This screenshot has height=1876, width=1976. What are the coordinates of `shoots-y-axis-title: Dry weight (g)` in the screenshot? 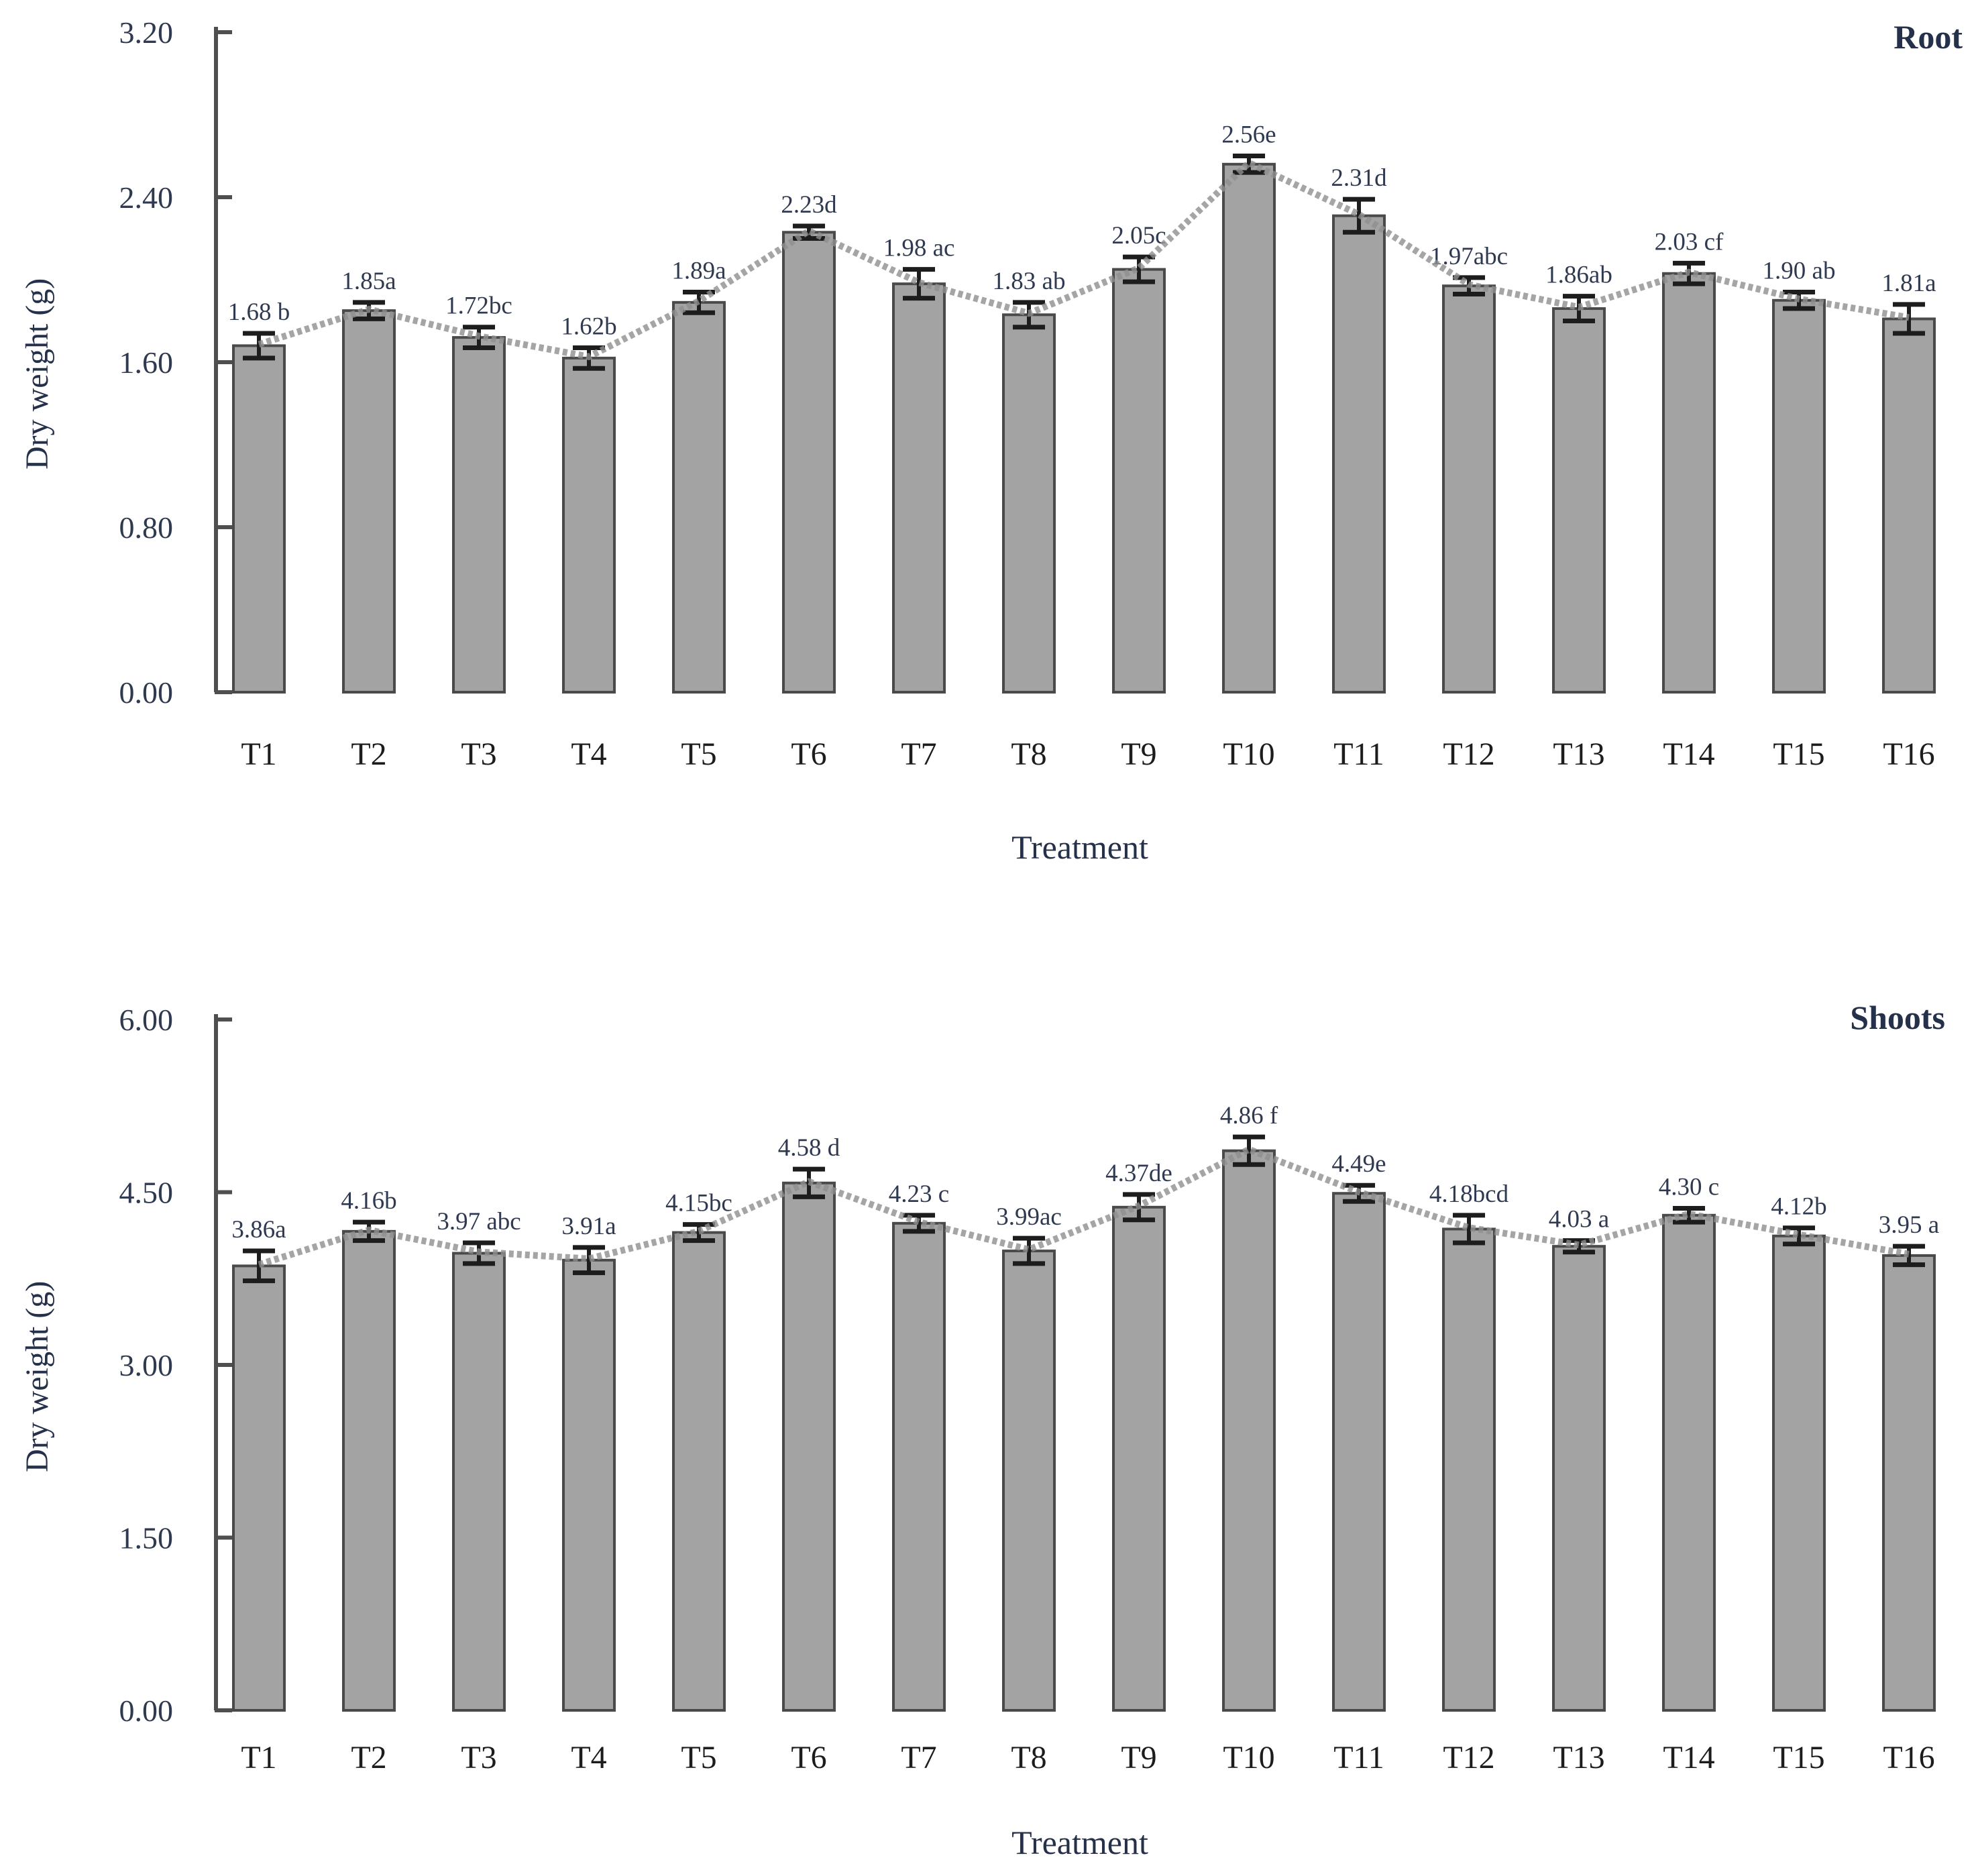 It's located at (37, 1376).